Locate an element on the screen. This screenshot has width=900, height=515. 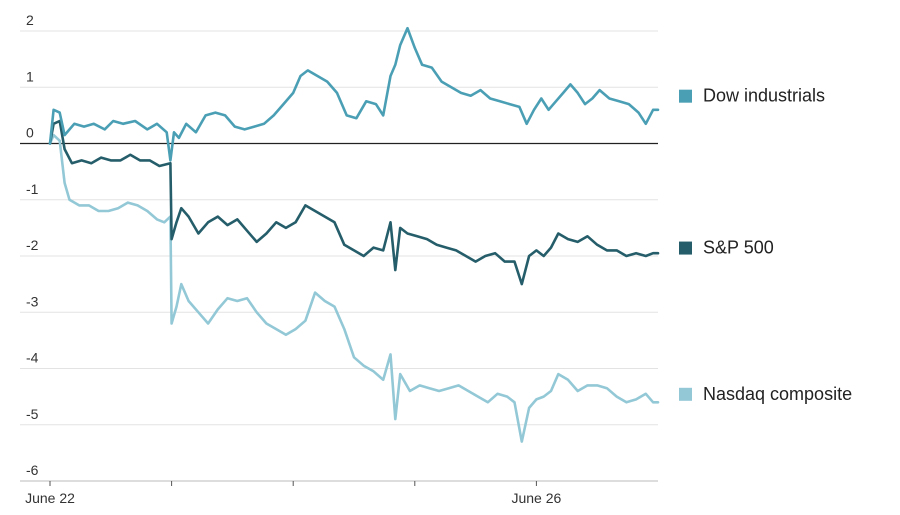
x-tick-label: June 22 is located at coordinates (50, 498).